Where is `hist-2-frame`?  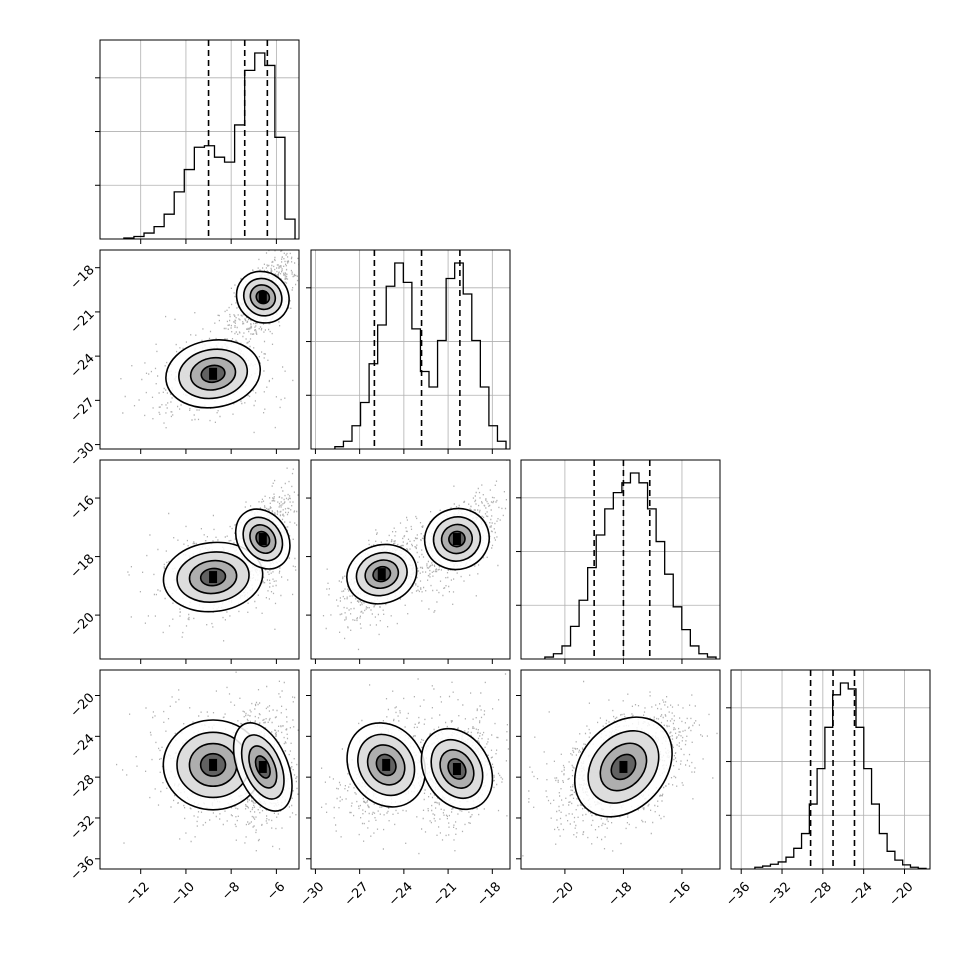
hist-2-frame is located at coordinates (410, 349).